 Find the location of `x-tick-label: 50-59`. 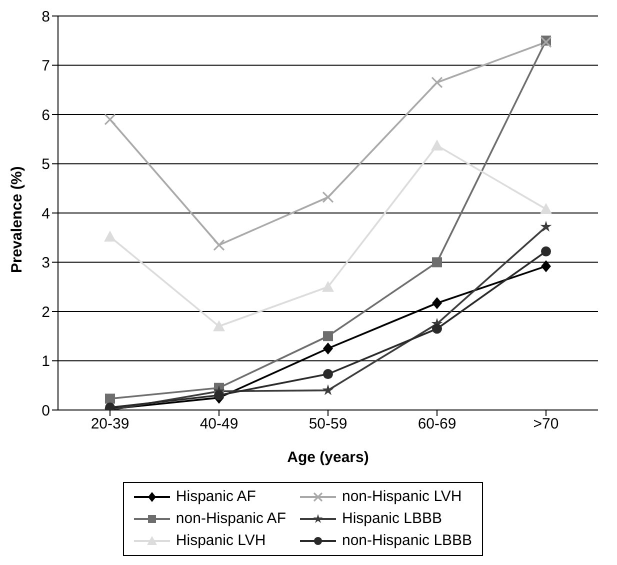

x-tick-label: 50-59 is located at coordinates (328, 424).